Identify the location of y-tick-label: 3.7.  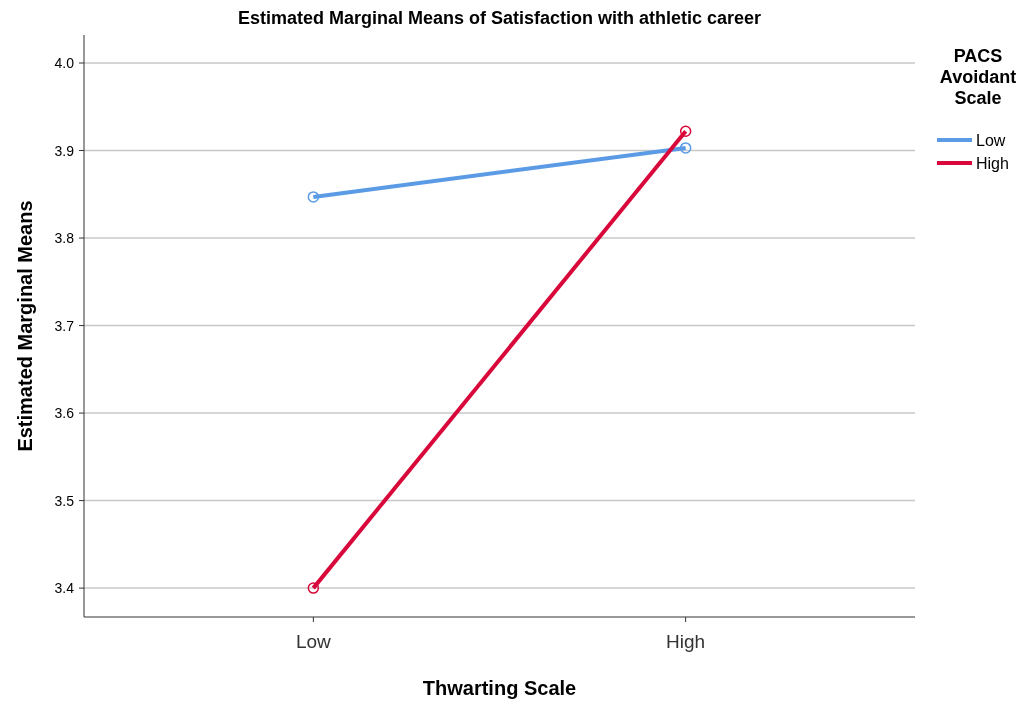
(64, 325).